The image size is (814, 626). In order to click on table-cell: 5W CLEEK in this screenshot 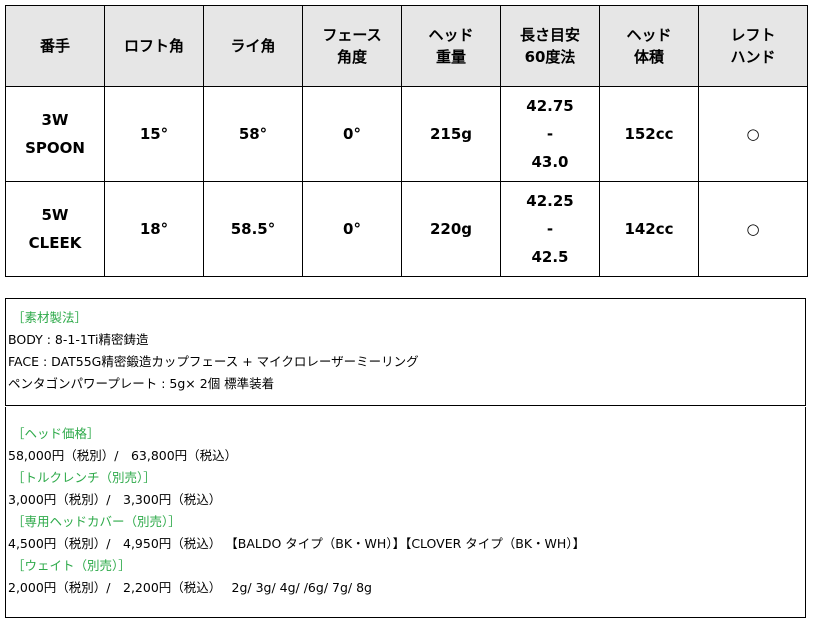, I will do `click(55, 229)`.